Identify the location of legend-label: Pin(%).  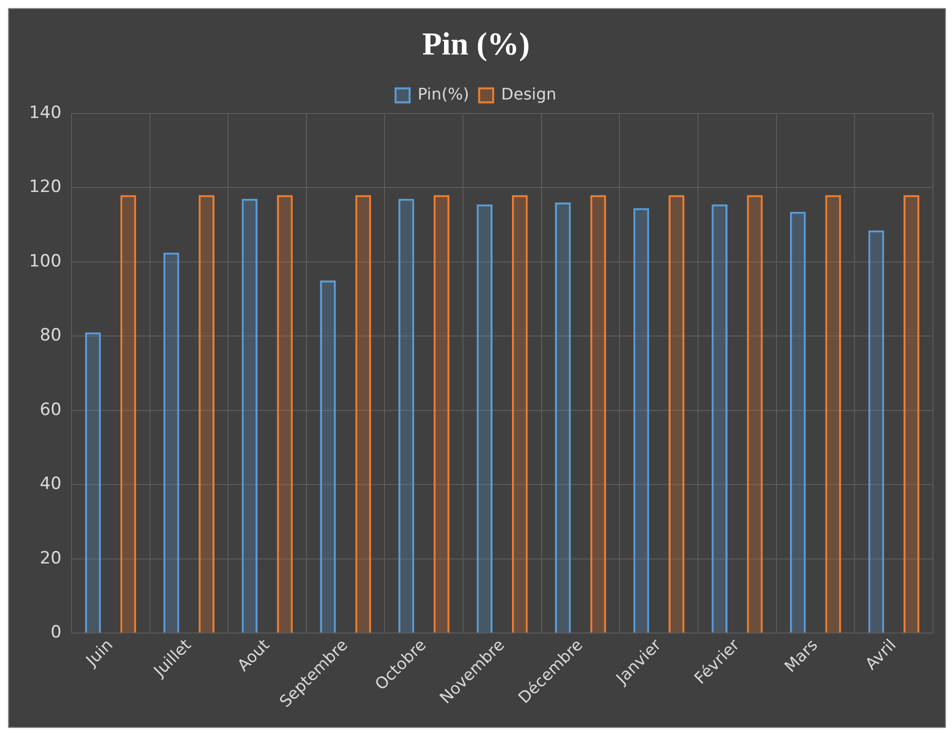
(444, 94).